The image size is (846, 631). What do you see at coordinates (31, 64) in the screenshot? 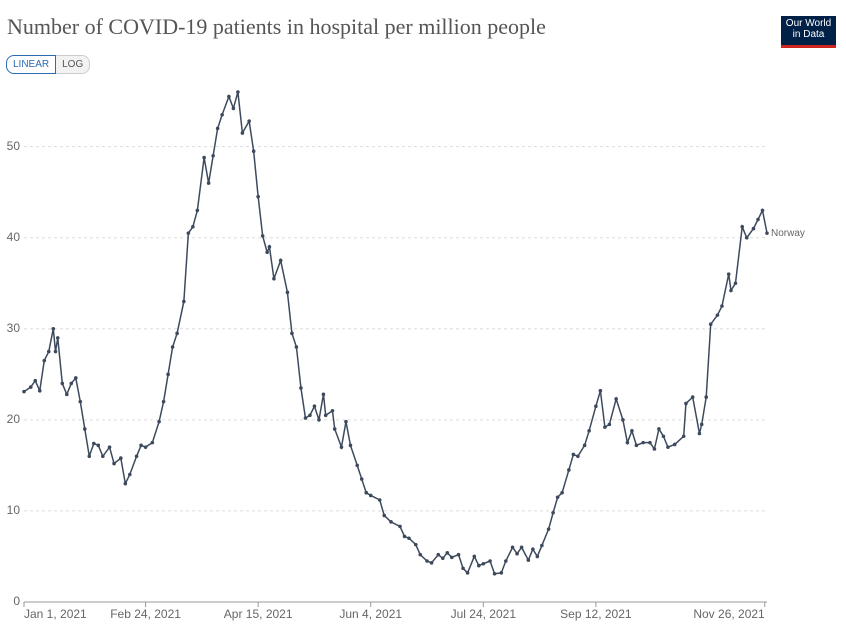
I see `linear-button: LINEAR` at bounding box center [31, 64].